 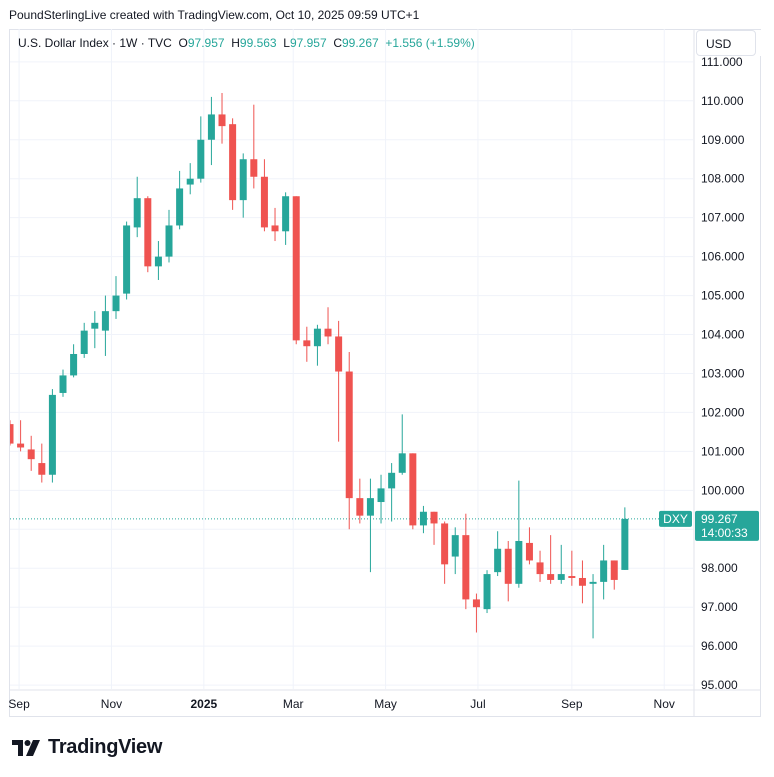 I want to click on legend-open-value: 97.957, so click(x=206, y=43).